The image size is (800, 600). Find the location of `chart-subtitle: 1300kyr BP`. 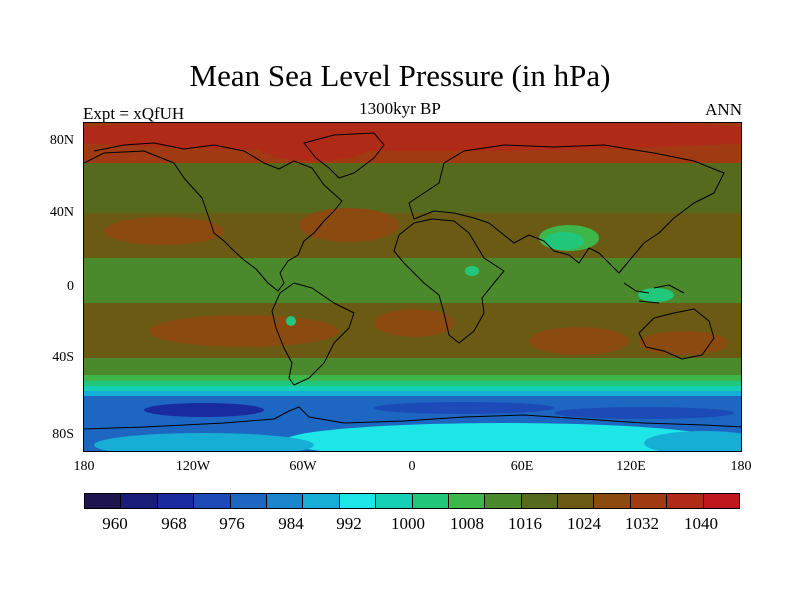

chart-subtitle: 1300kyr BP is located at coordinates (400, 108).